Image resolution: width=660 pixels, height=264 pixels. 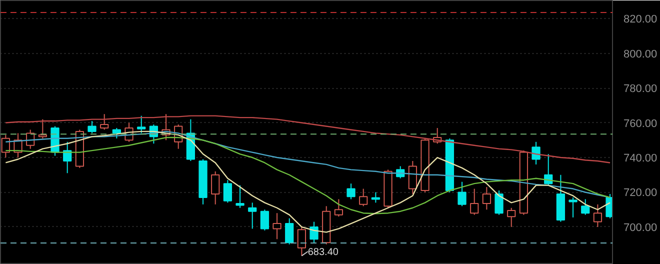 I want to click on y-tick-label: 700.00, so click(x=641, y=228).